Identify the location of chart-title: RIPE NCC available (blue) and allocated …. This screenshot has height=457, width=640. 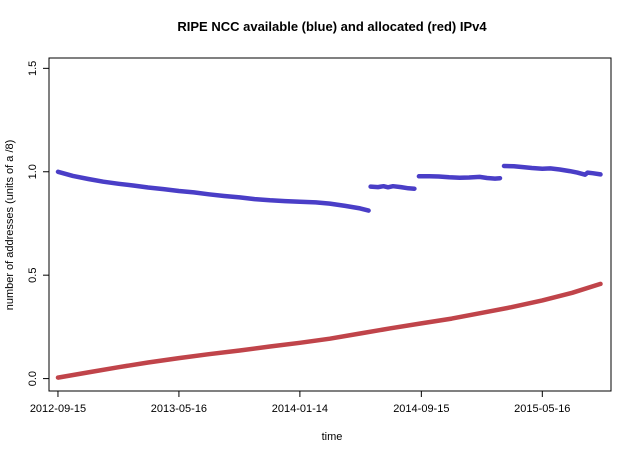
(332, 26).